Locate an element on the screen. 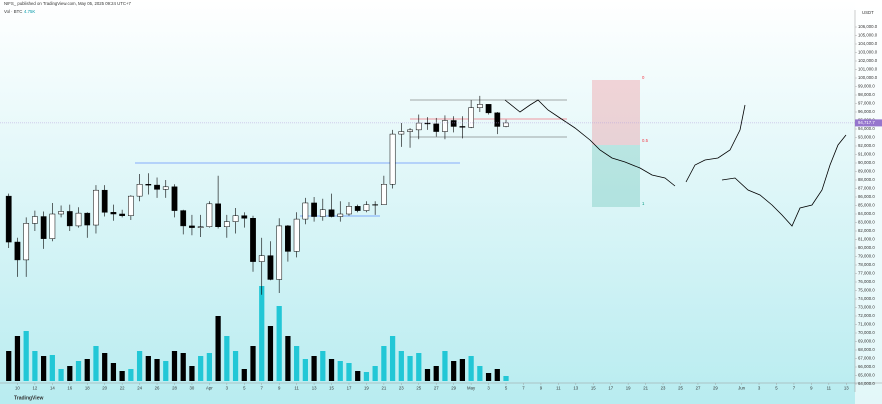 This screenshot has height=404, width=882. y-tick-label: 84,000.0 is located at coordinates (866, 213).